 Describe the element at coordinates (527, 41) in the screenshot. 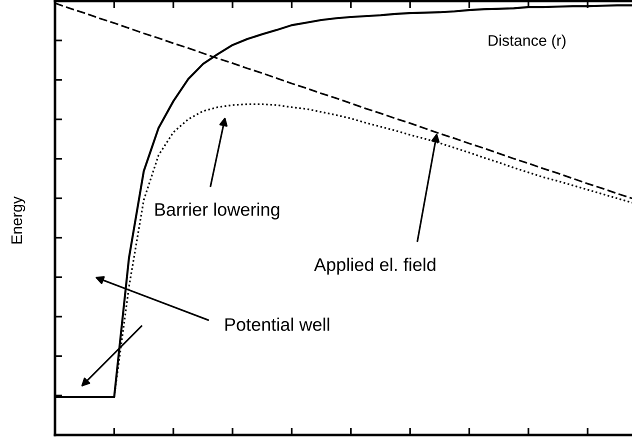

I see `x-axis-title: Distance (r)` at that location.